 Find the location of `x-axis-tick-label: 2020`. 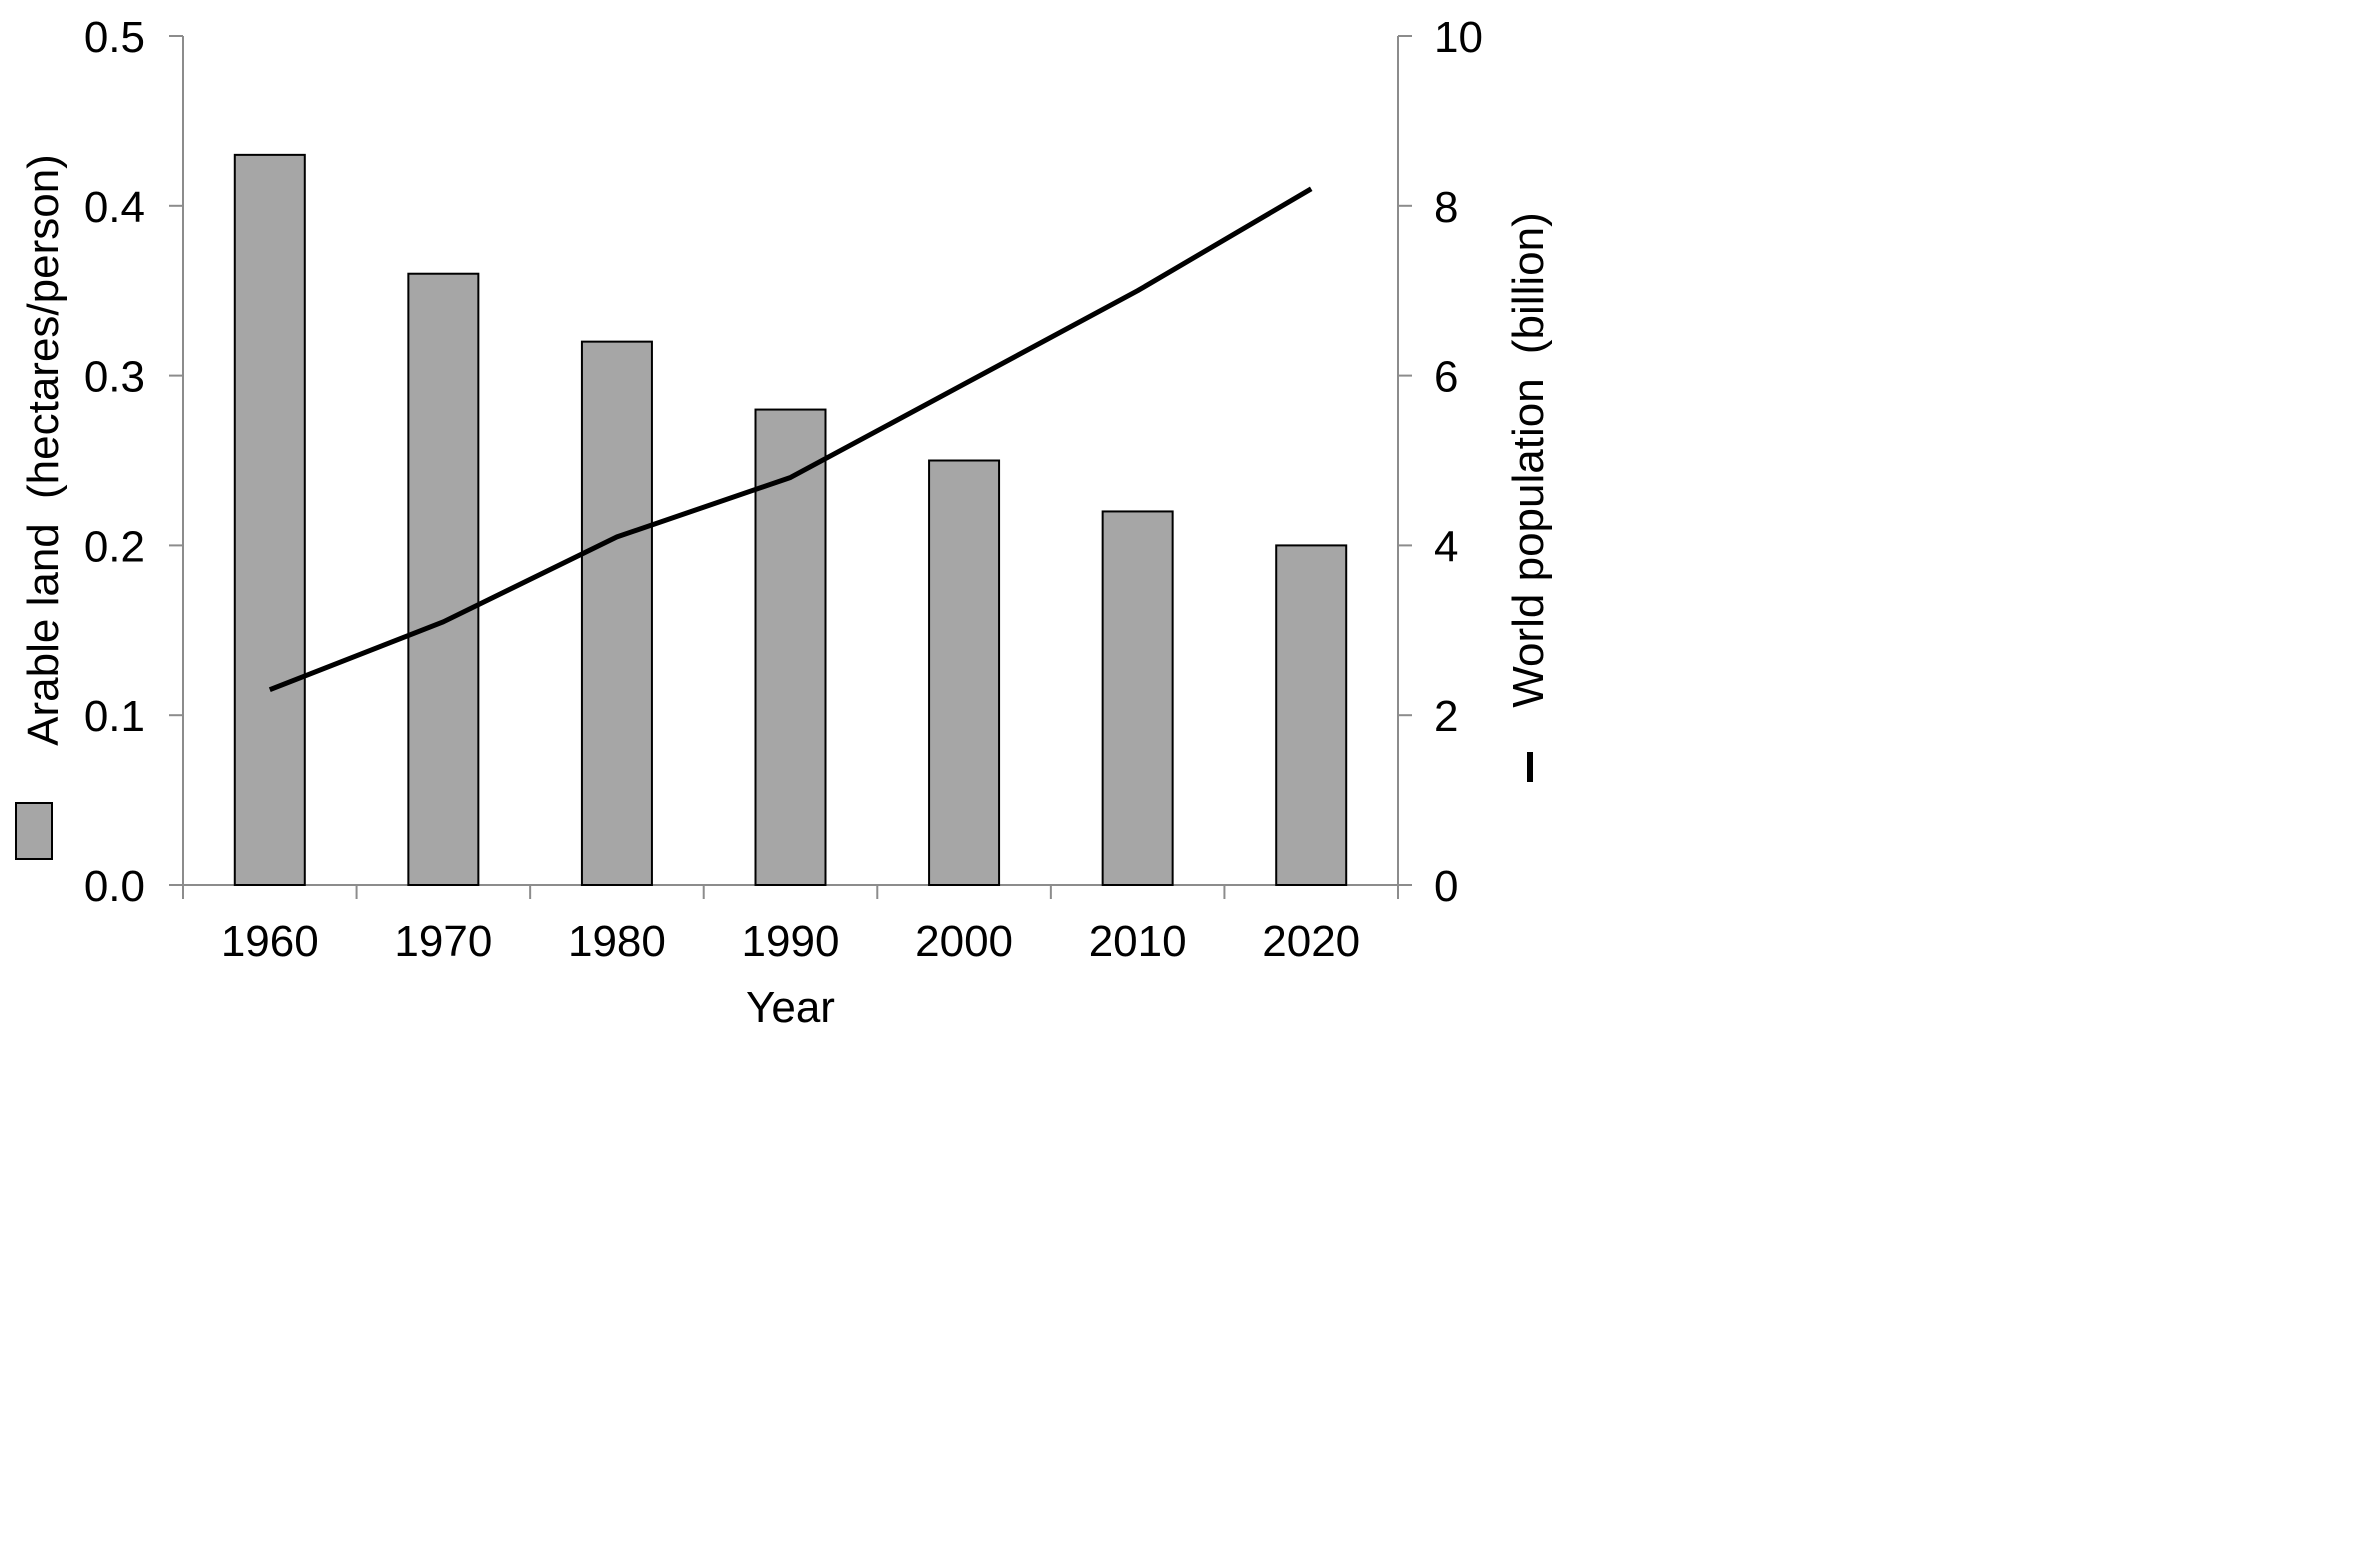

x-axis-tick-label: 2020 is located at coordinates (1311, 941).